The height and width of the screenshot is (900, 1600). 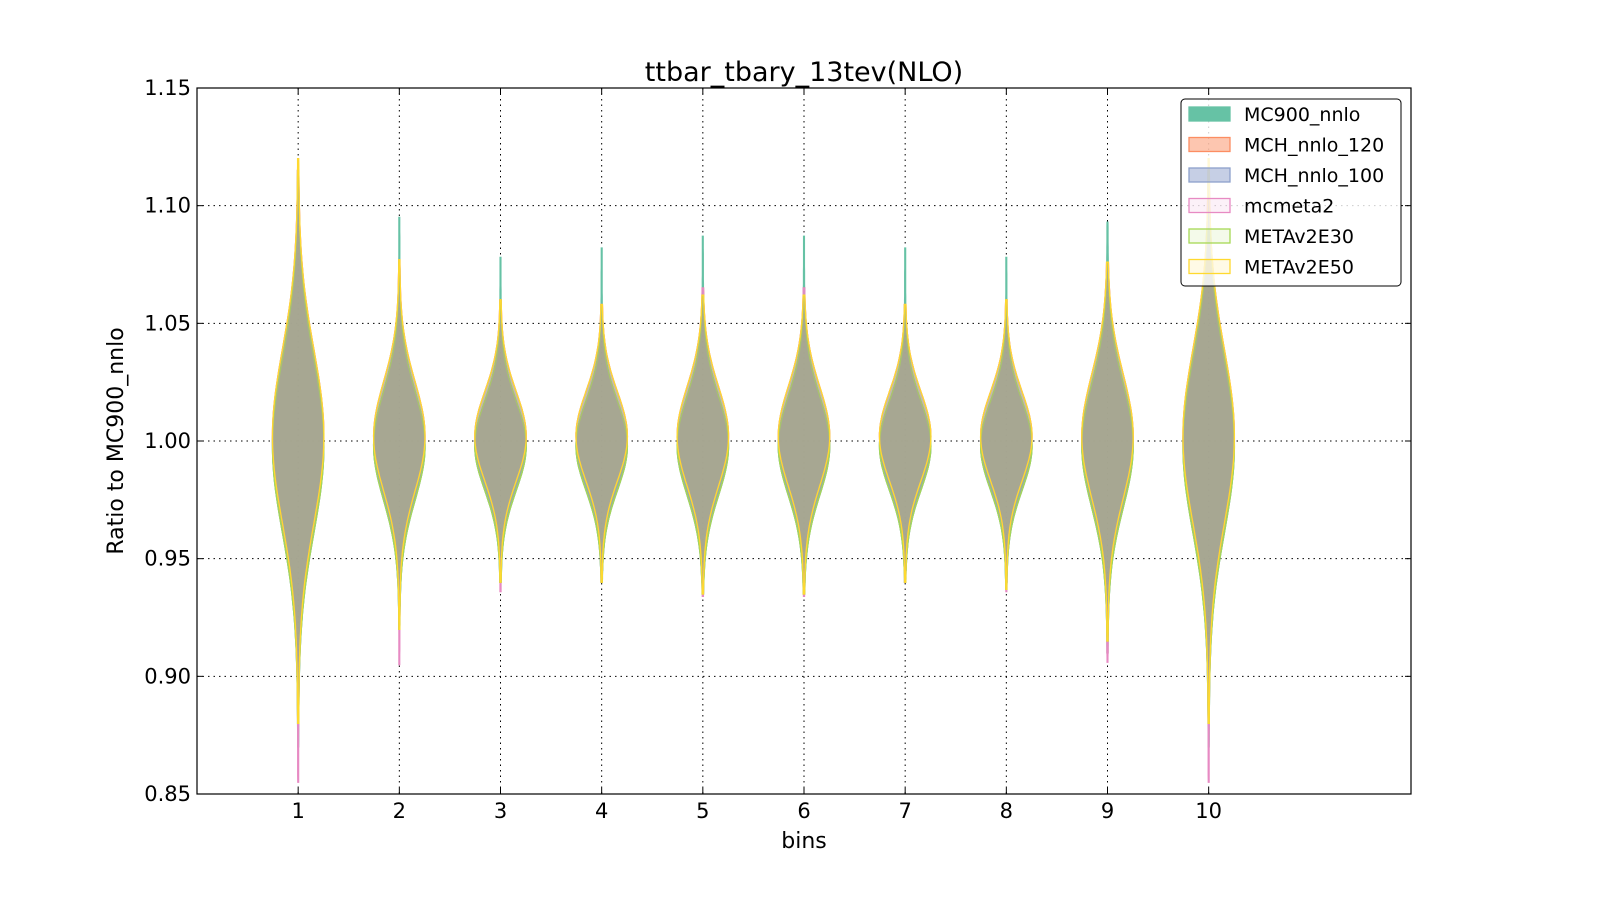 What do you see at coordinates (1302, 115) in the screenshot?
I see `legend-label: MC900_nnlo` at bounding box center [1302, 115].